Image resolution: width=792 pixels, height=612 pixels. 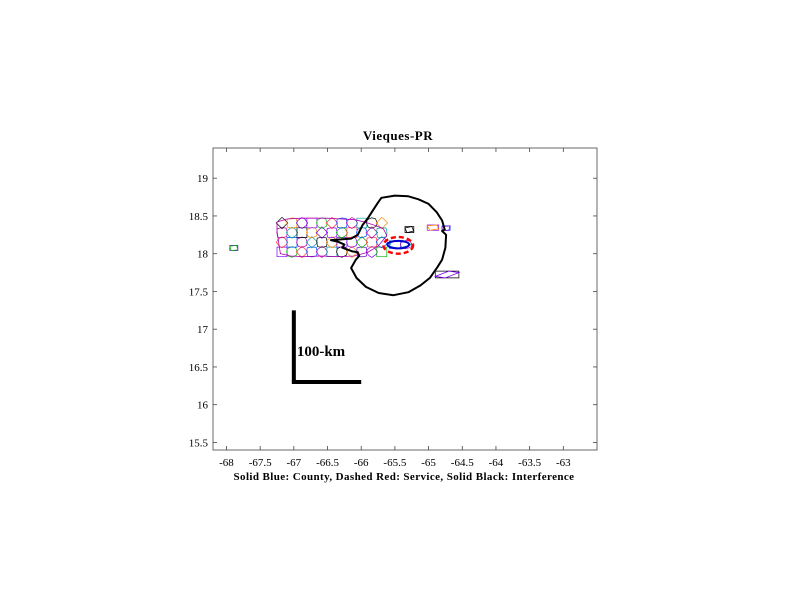 What do you see at coordinates (203, 406) in the screenshot?
I see `y-tick-label: 16` at bounding box center [203, 406].